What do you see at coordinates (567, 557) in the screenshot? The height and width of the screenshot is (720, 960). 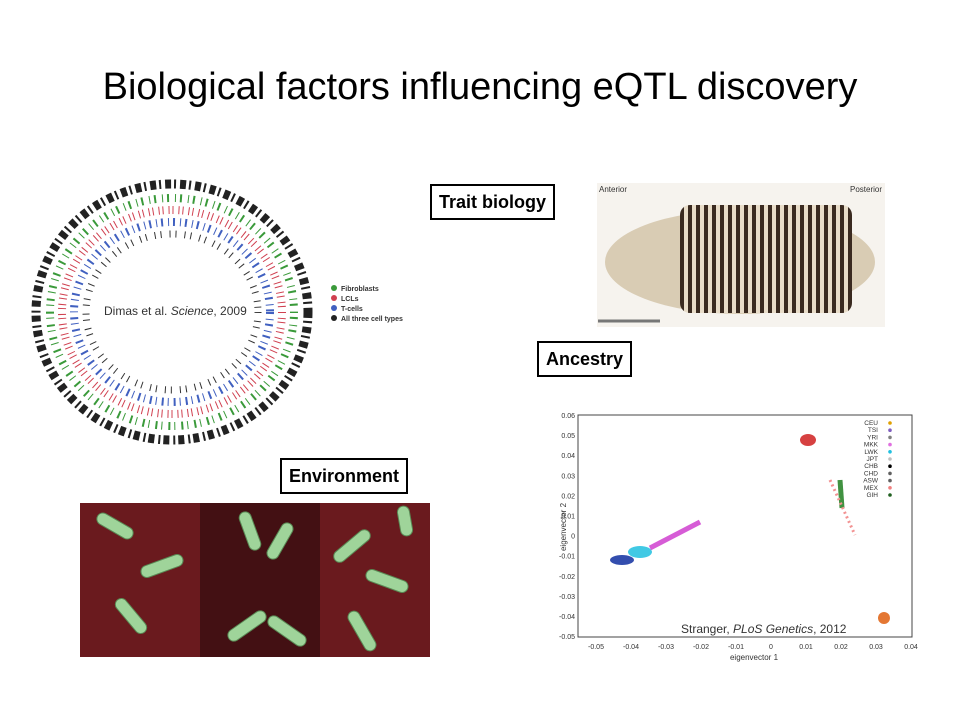 I see `y-tick-label: -0.01` at bounding box center [567, 557].